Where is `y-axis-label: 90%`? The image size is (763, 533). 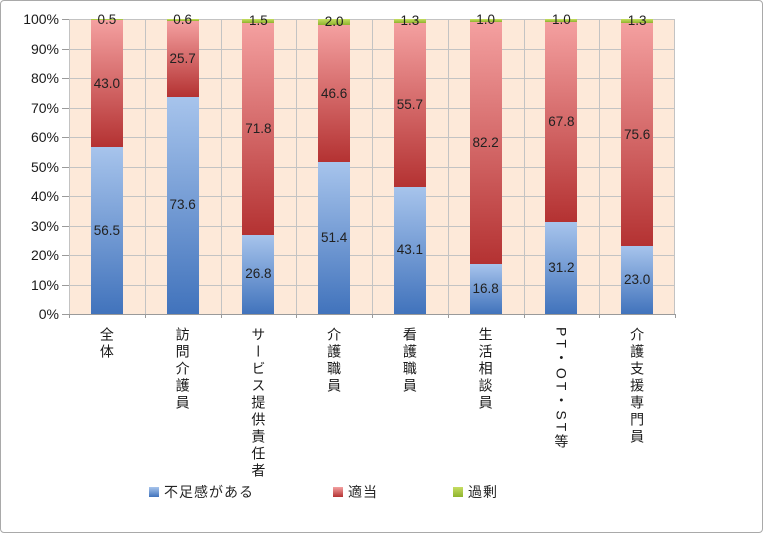
y-axis-label: 90% is located at coordinates (44, 48).